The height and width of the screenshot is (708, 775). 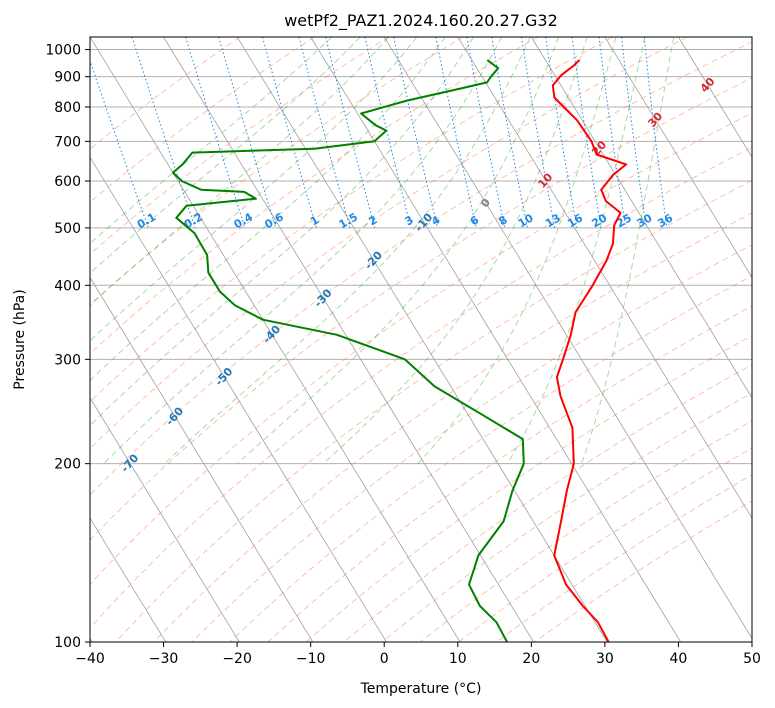 I want to click on isotherm-label: -90, so click(x=38, y=555).